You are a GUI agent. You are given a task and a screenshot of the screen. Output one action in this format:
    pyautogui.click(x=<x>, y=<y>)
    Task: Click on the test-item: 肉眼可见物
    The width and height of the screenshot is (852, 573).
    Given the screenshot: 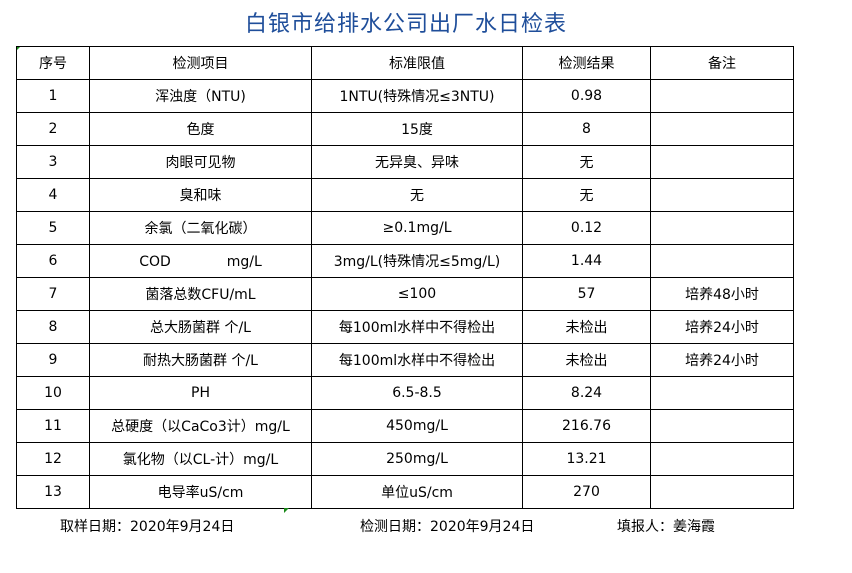 What is the action you would take?
    pyautogui.click(x=200, y=162)
    